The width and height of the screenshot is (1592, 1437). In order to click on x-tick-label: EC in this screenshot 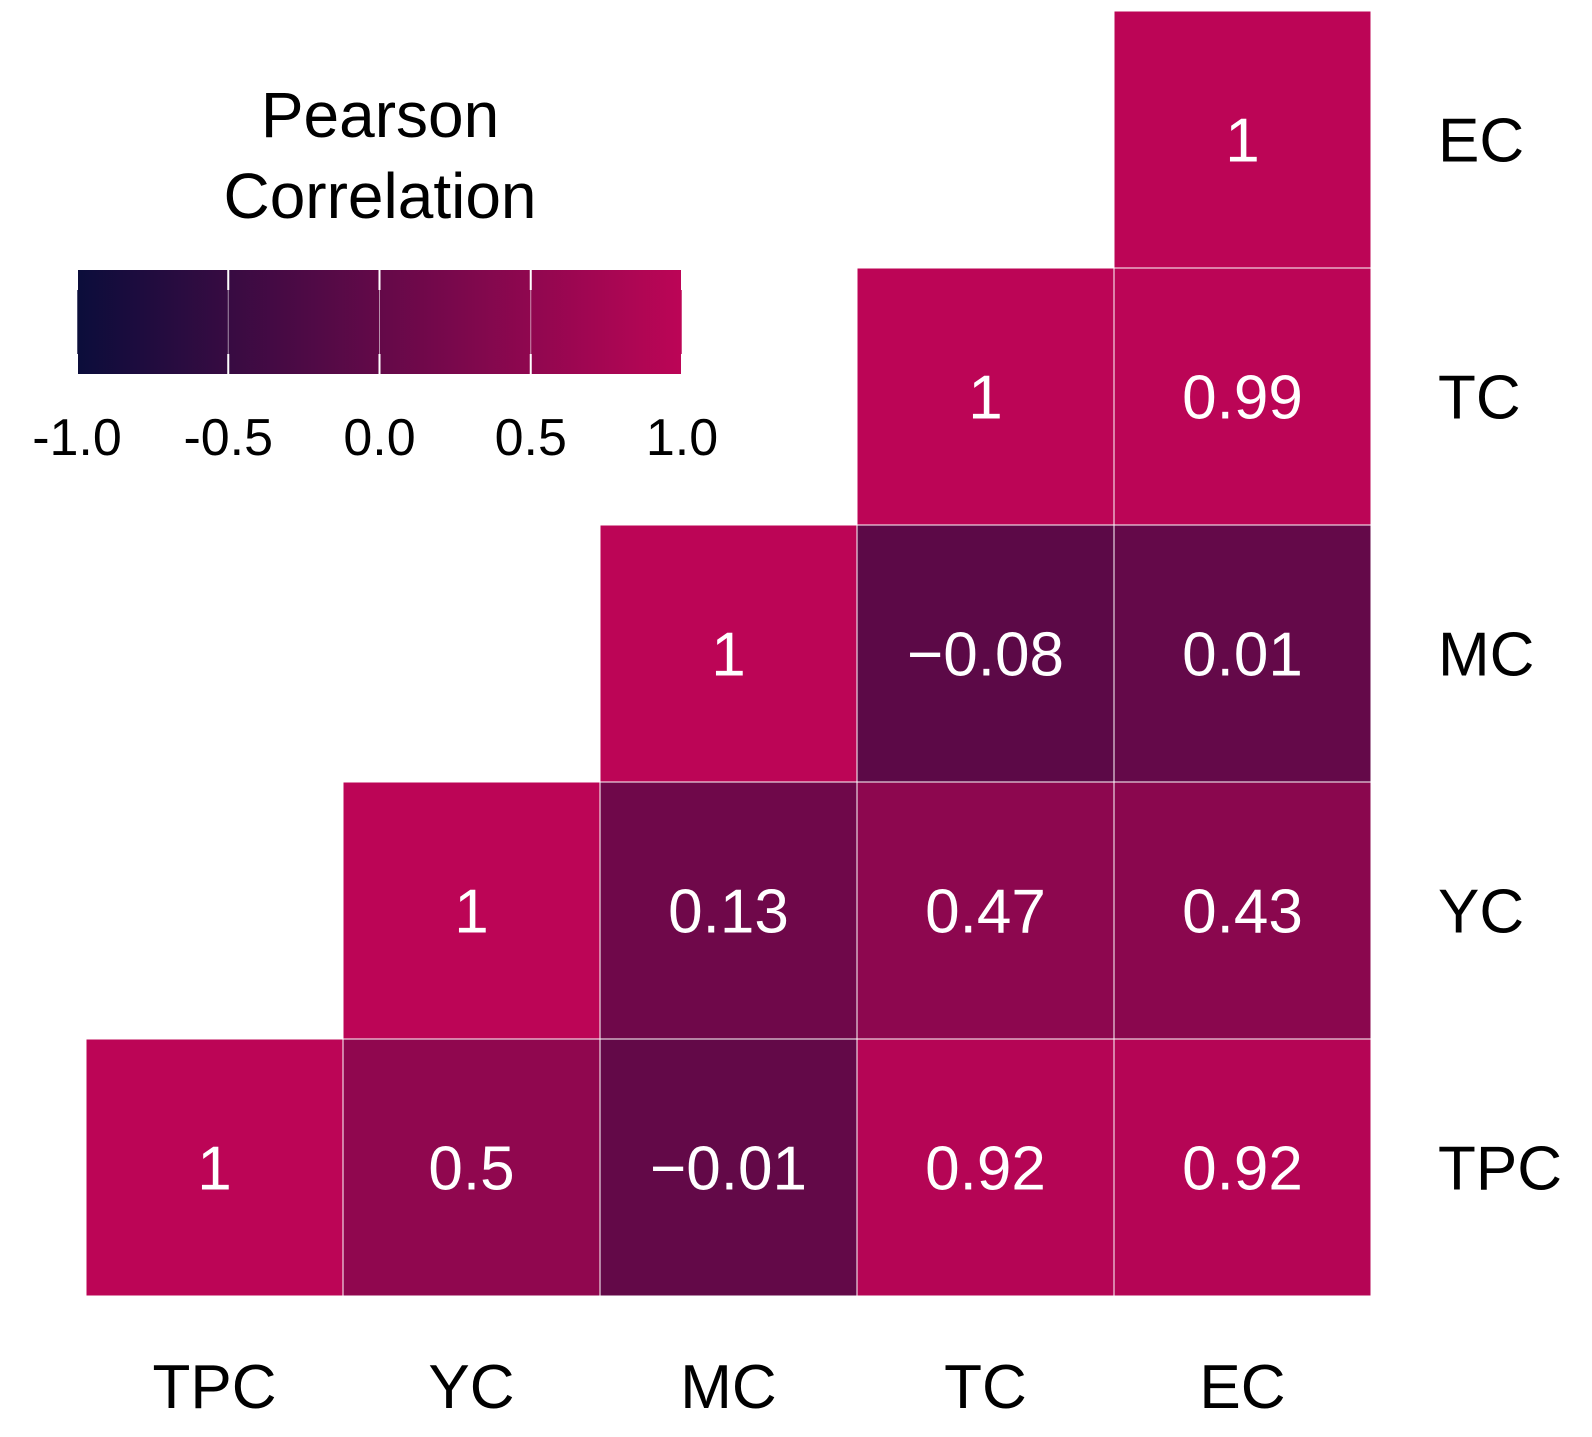, I will do `click(1242, 1387)`.